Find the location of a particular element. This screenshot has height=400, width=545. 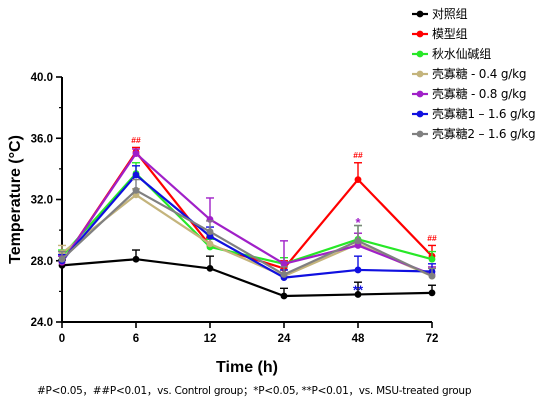

legend-label: 壳寡糖 - 0.4 g/kg is located at coordinates (479, 74).